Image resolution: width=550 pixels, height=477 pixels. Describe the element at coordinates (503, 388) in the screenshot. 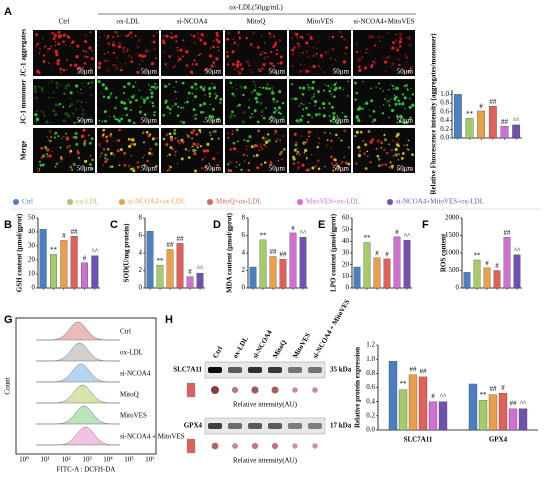

I see `significance: #` at that location.